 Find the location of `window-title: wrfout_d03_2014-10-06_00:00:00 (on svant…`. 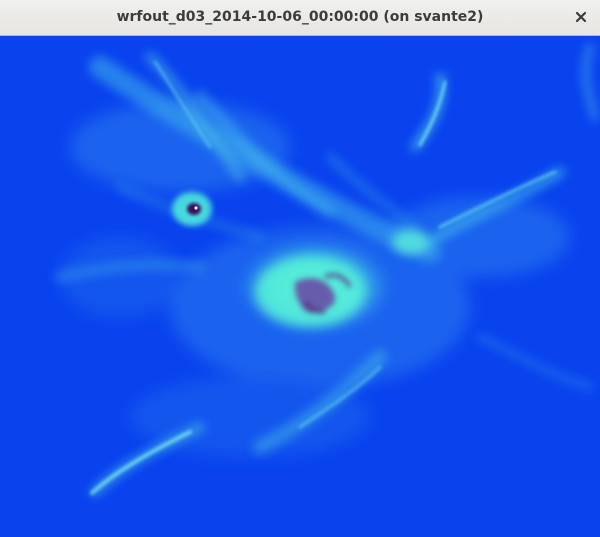

window-title: wrfout_d03_2014-10-06_00:00:00 (on svant… is located at coordinates (300, 17).